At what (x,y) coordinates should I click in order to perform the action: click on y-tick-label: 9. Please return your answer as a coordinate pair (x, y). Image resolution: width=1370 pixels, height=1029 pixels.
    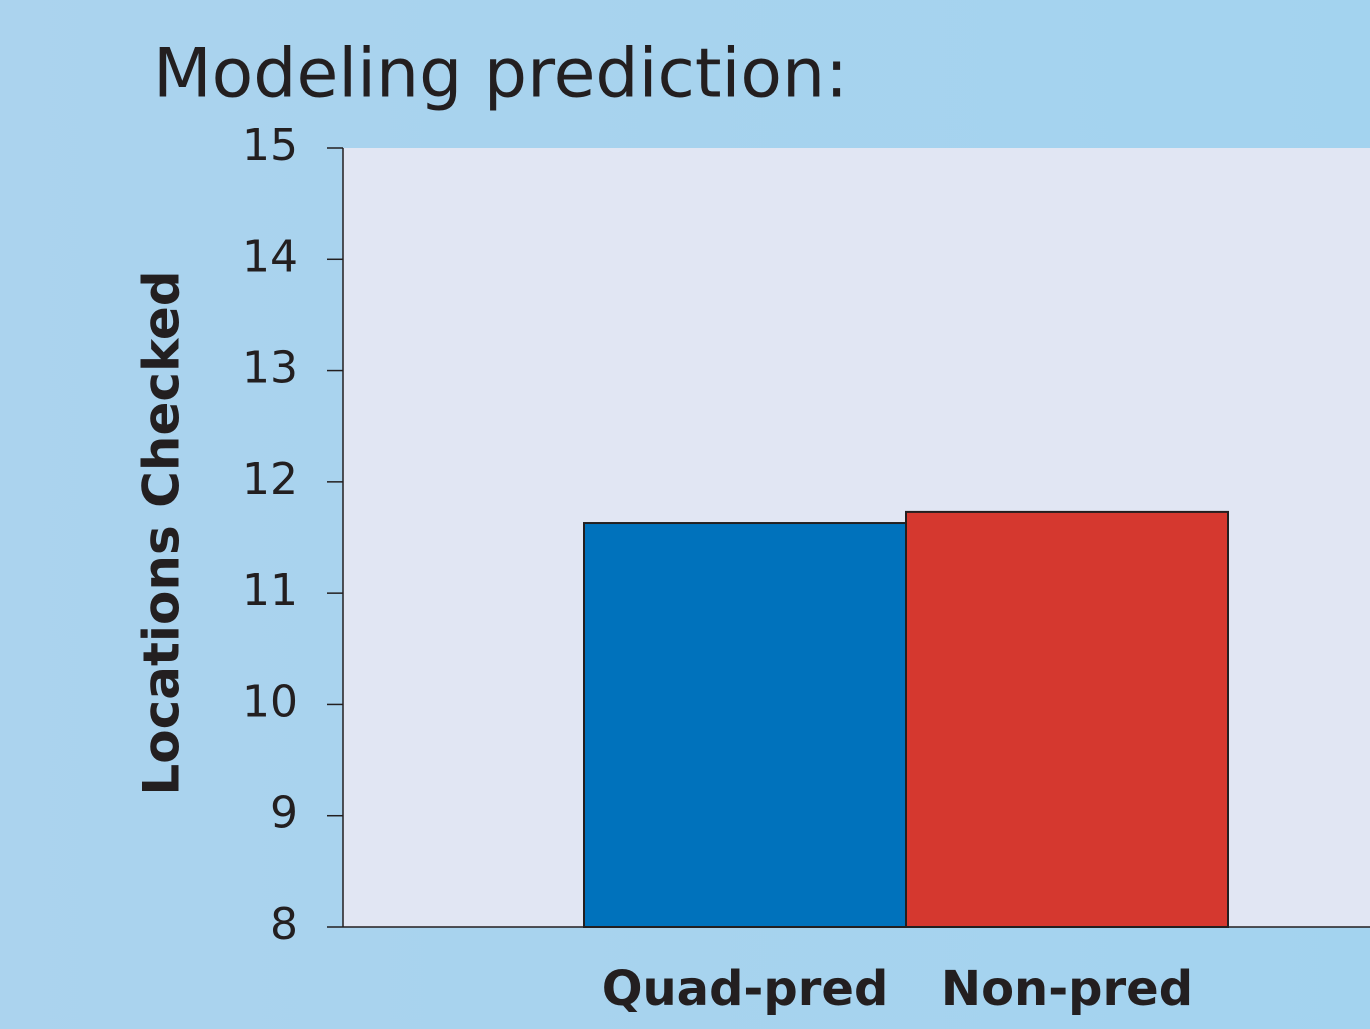
    Looking at the image, I should click on (284, 813).